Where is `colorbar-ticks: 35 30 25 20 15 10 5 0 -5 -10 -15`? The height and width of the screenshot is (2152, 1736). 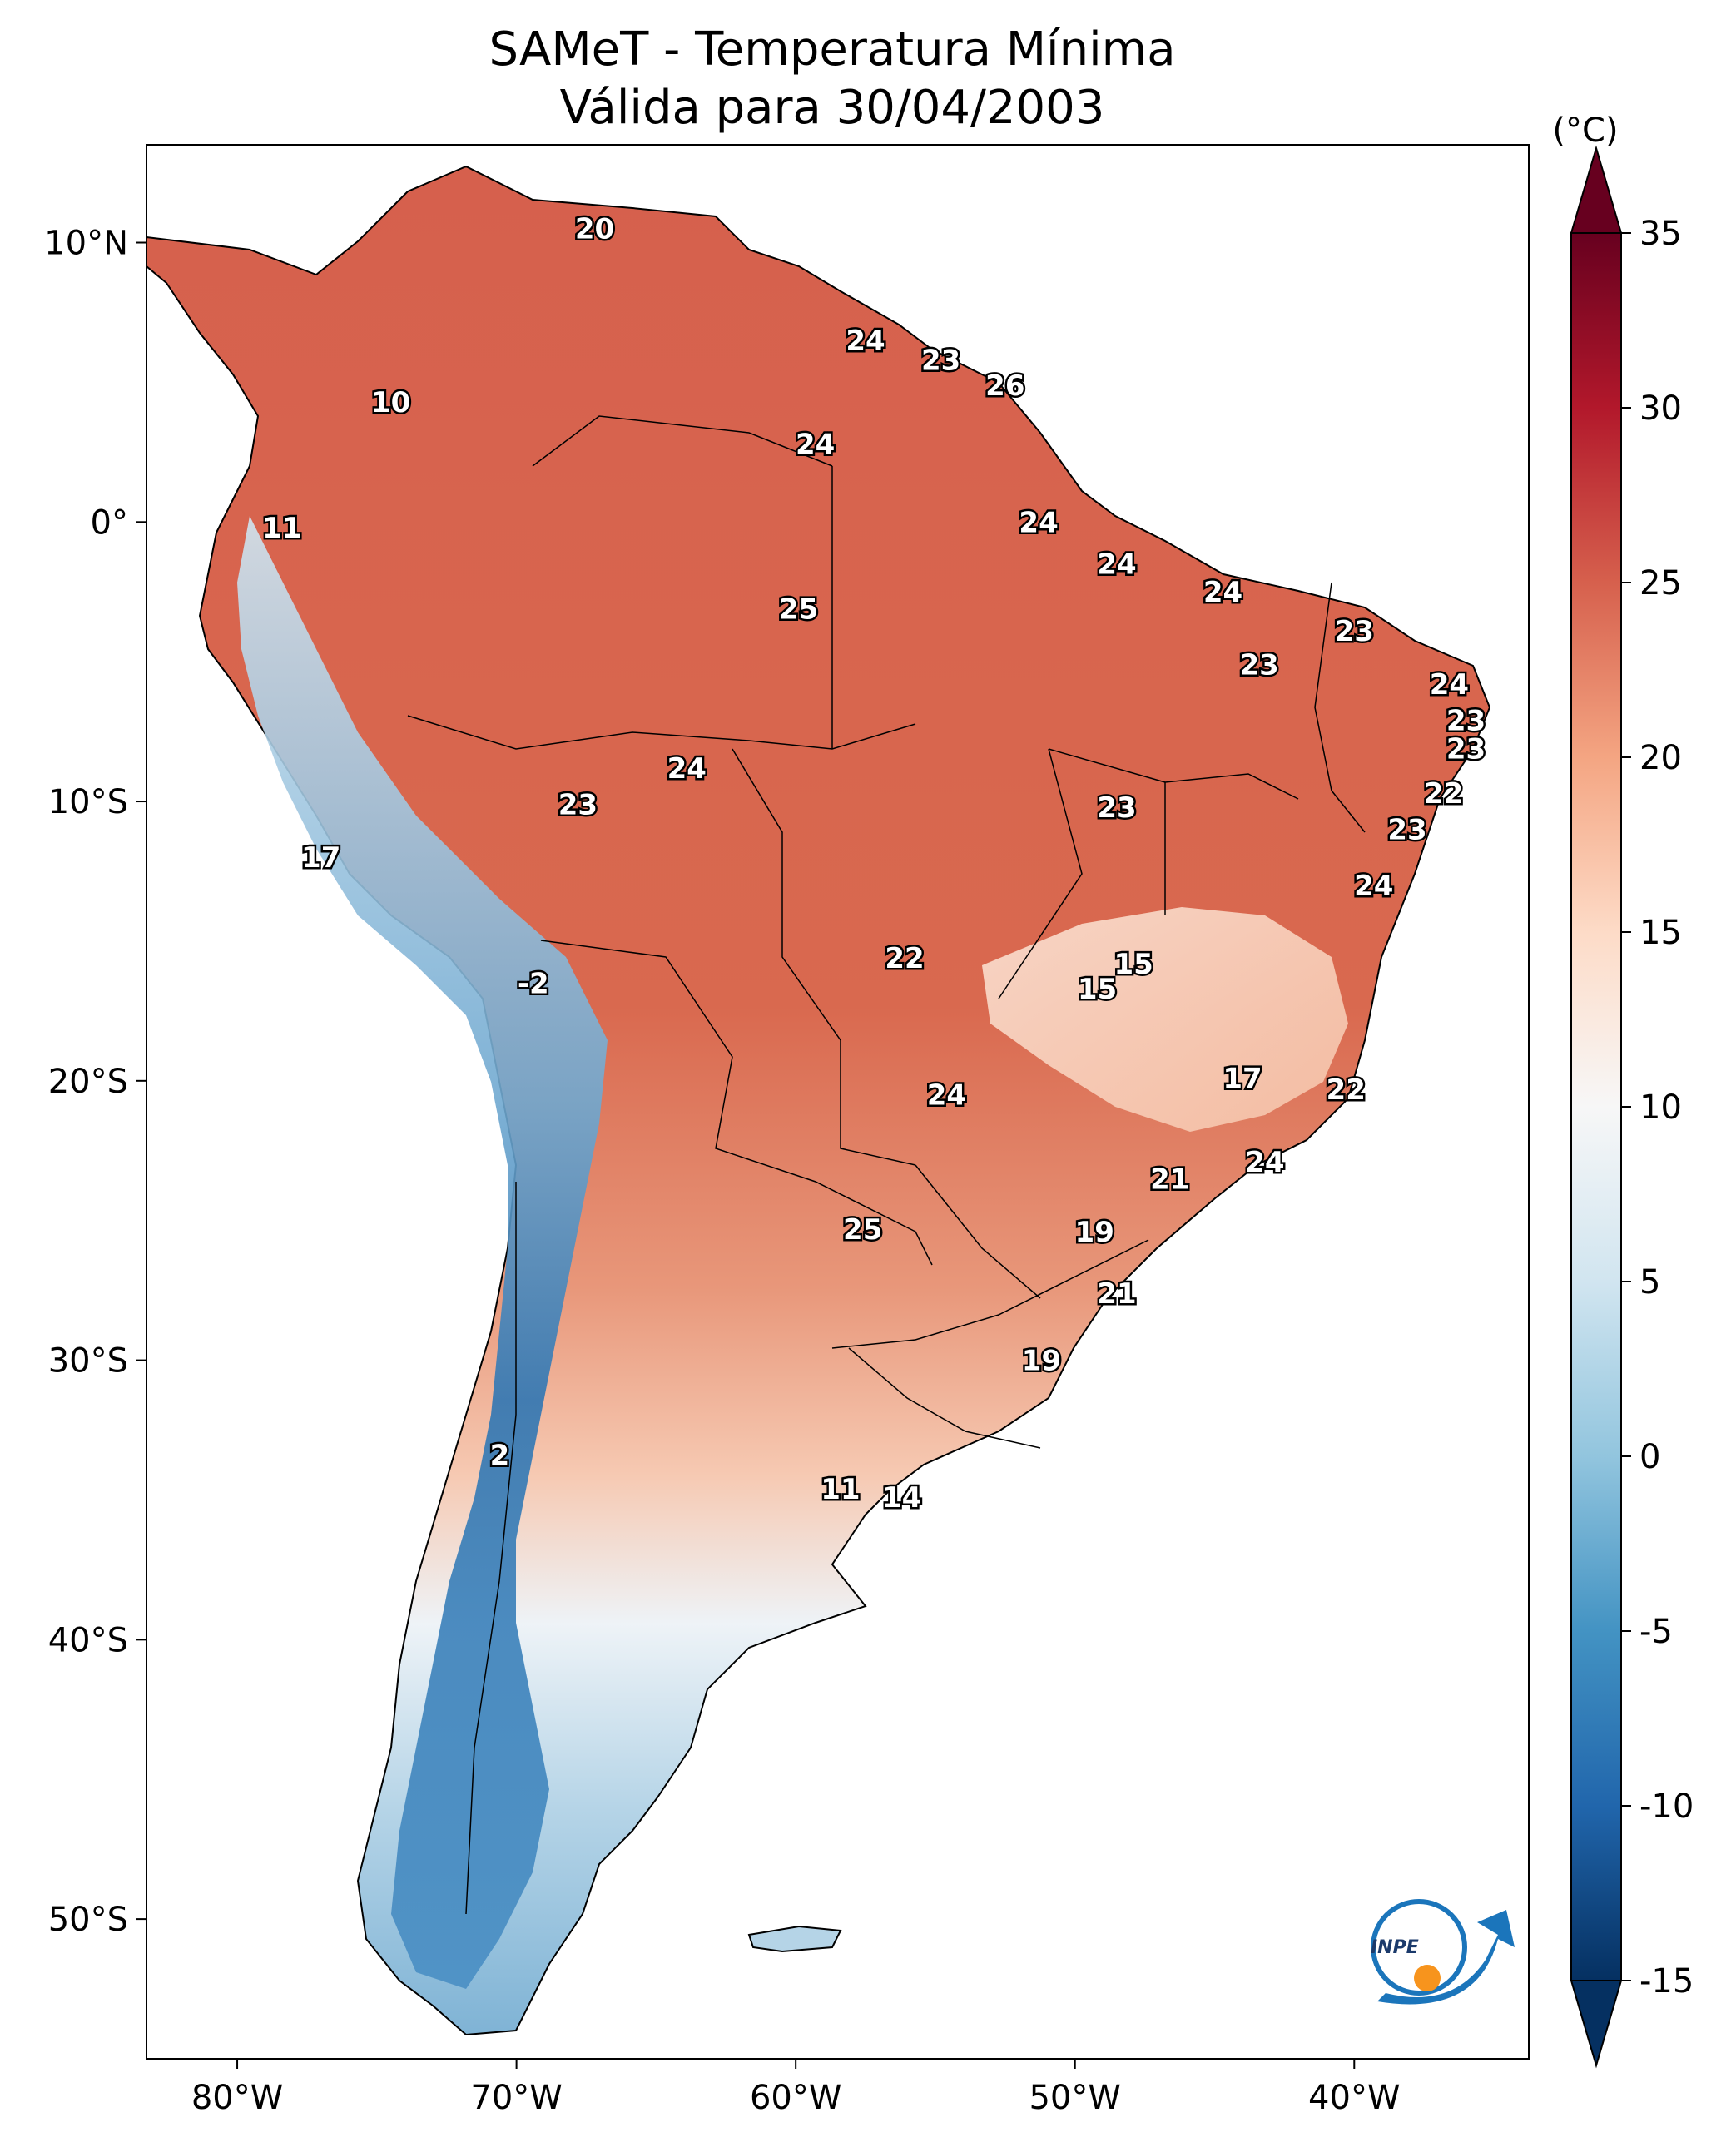
colorbar-ticks: 35 30 25 20 15 10 5 0 -5 -10 -15 is located at coordinates (1658, 1108).